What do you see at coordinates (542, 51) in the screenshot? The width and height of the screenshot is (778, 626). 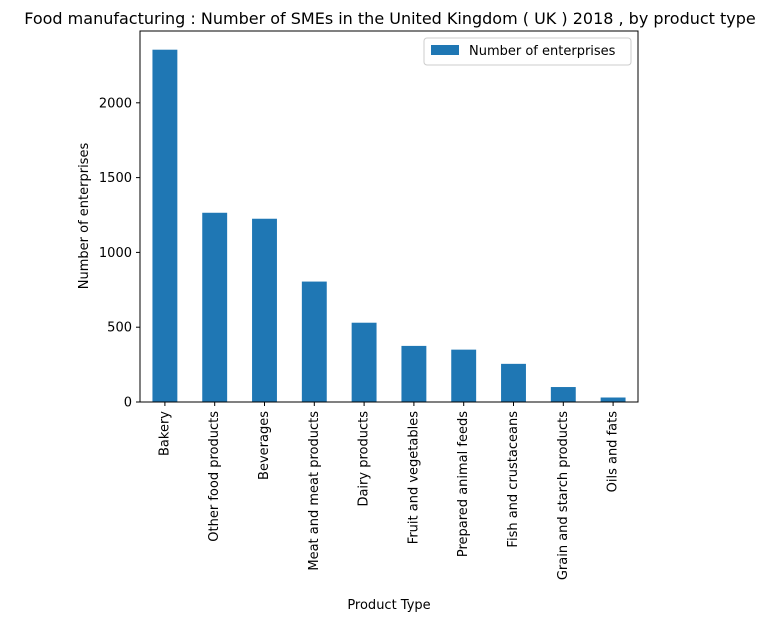 I see `legend-label: Number of enterprises` at bounding box center [542, 51].